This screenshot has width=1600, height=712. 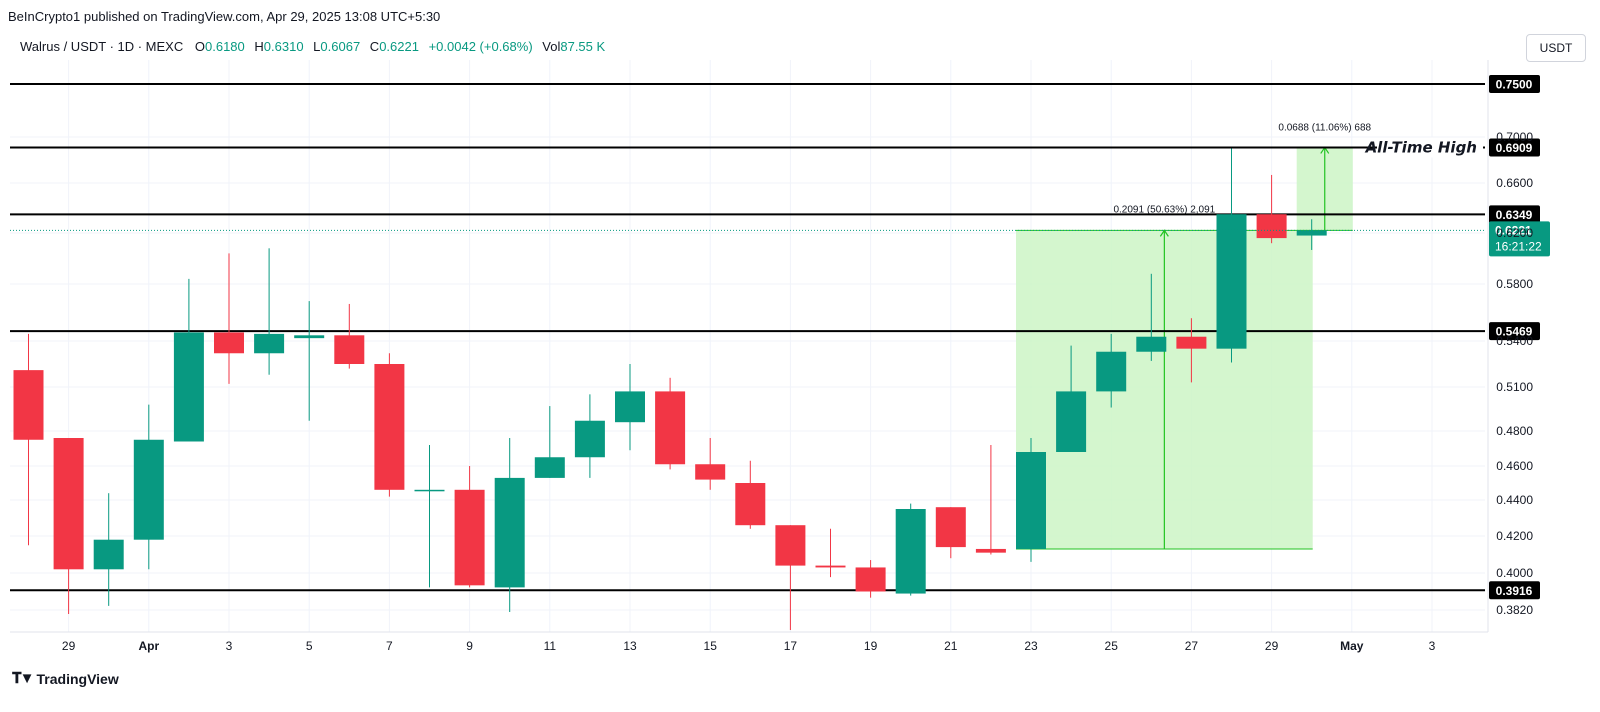 I want to click on price-tick-label: 0.3820, so click(x=1514, y=610).